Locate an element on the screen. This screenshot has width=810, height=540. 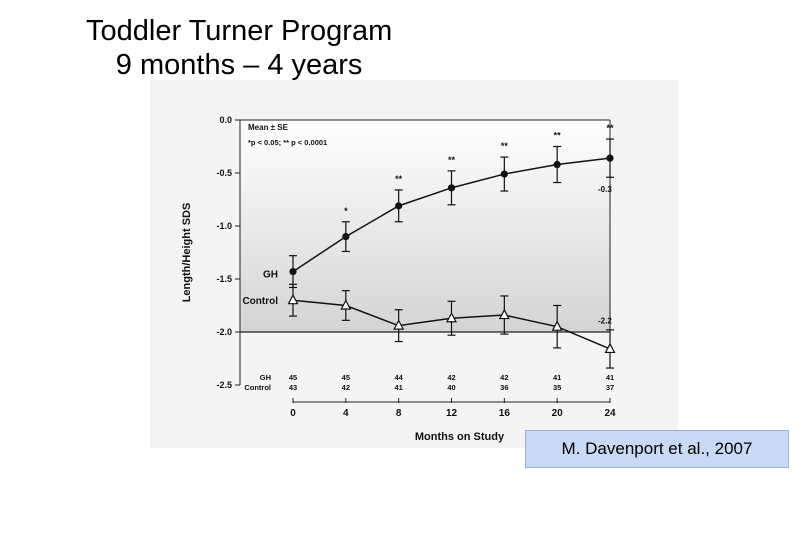
n-count: 44 is located at coordinates (398, 377).